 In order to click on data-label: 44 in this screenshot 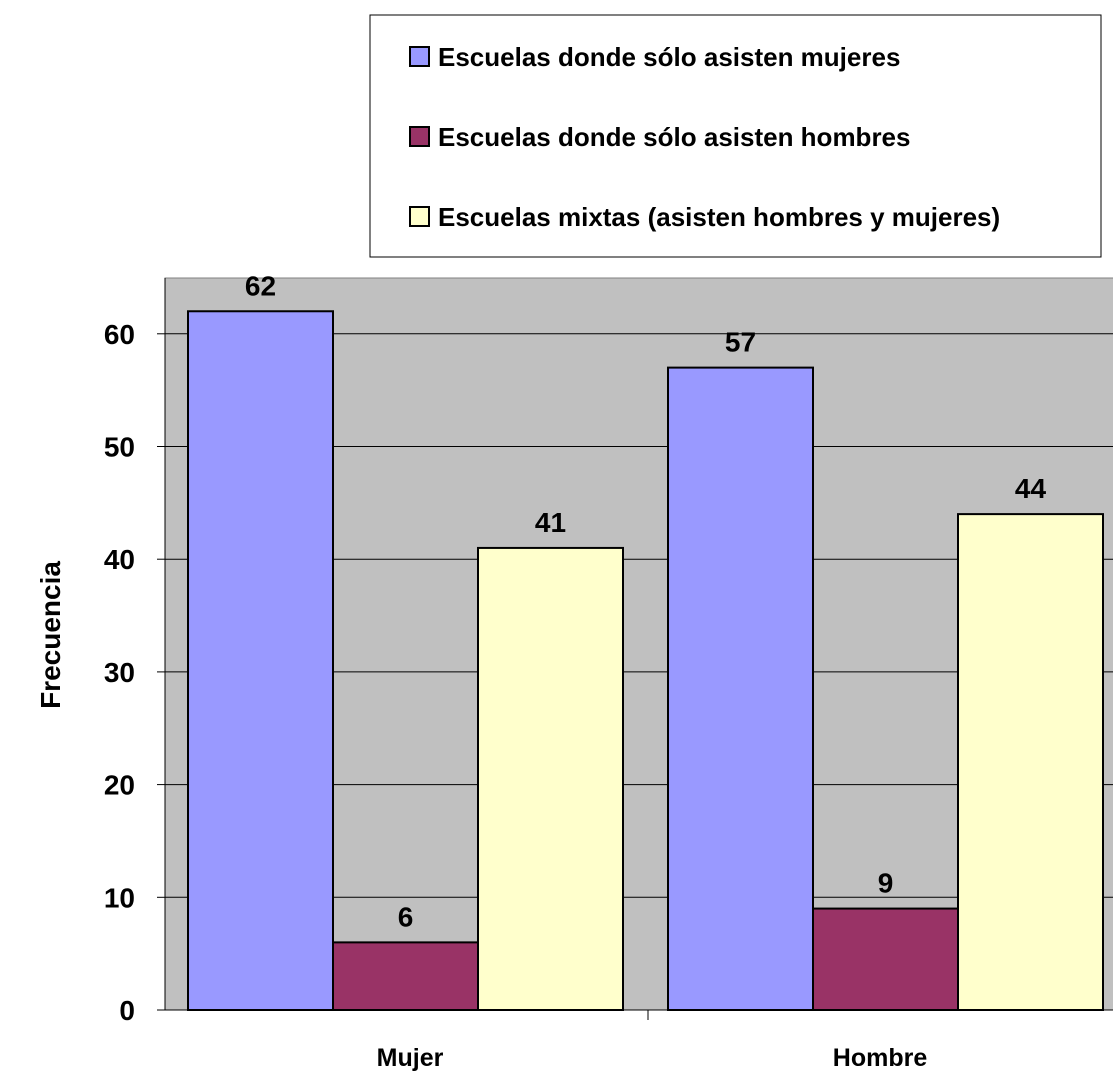, I will do `click(1031, 488)`.